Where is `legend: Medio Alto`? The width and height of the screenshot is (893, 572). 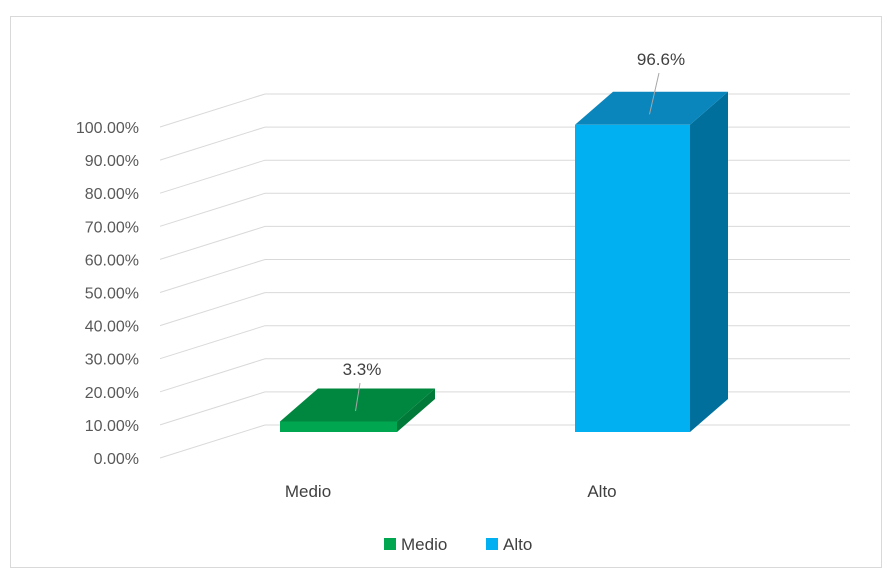
legend: Medio Alto is located at coordinates (458, 544).